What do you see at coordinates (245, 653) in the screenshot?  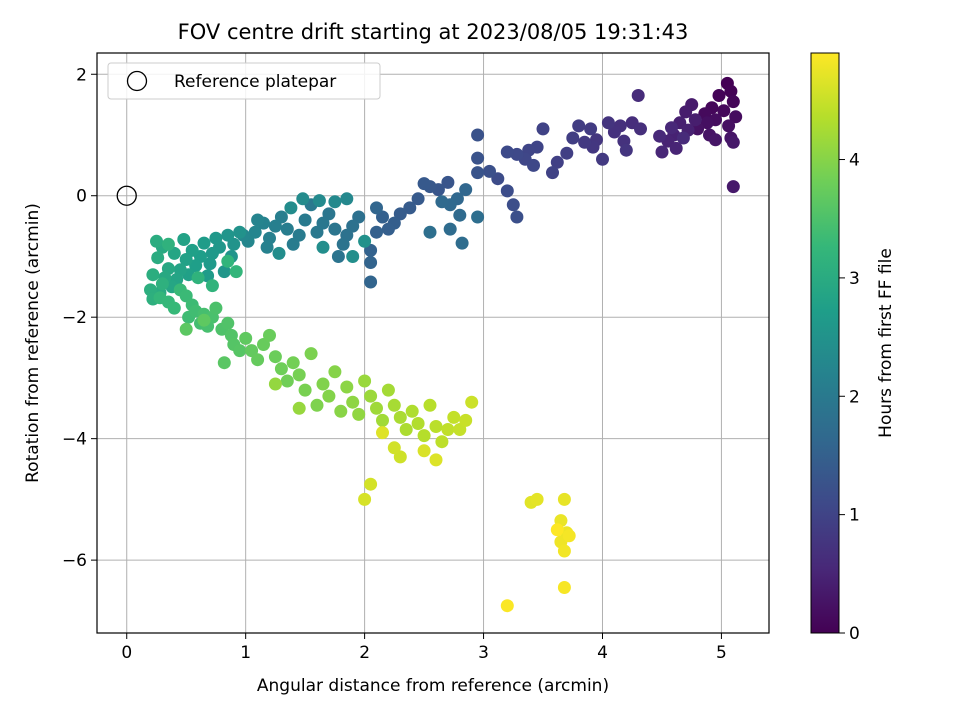 I see `x-tick-label: 1` at bounding box center [245, 653].